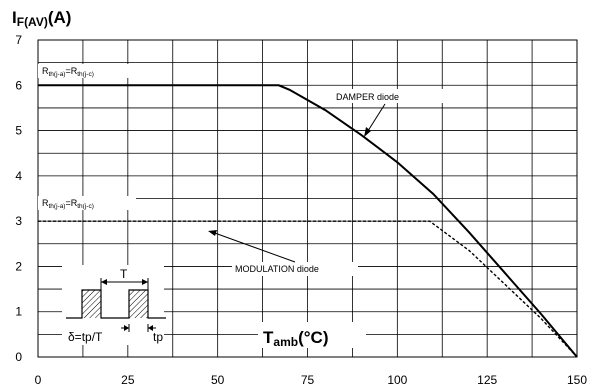  Describe the element at coordinates (114, 305) in the screenshot. I see `pulse-inset: T δ=tp/T tp` at that location.